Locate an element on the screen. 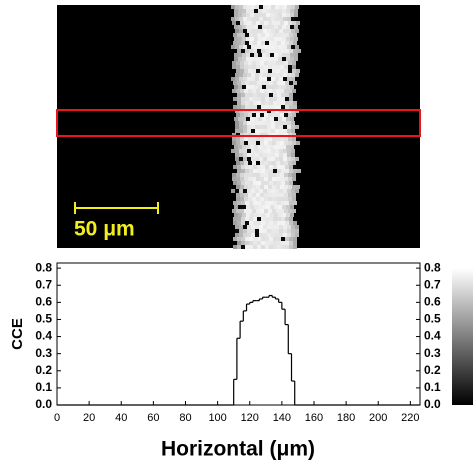 The image size is (473, 472). y-tick-label: 0.6 is located at coordinates (43, 302).